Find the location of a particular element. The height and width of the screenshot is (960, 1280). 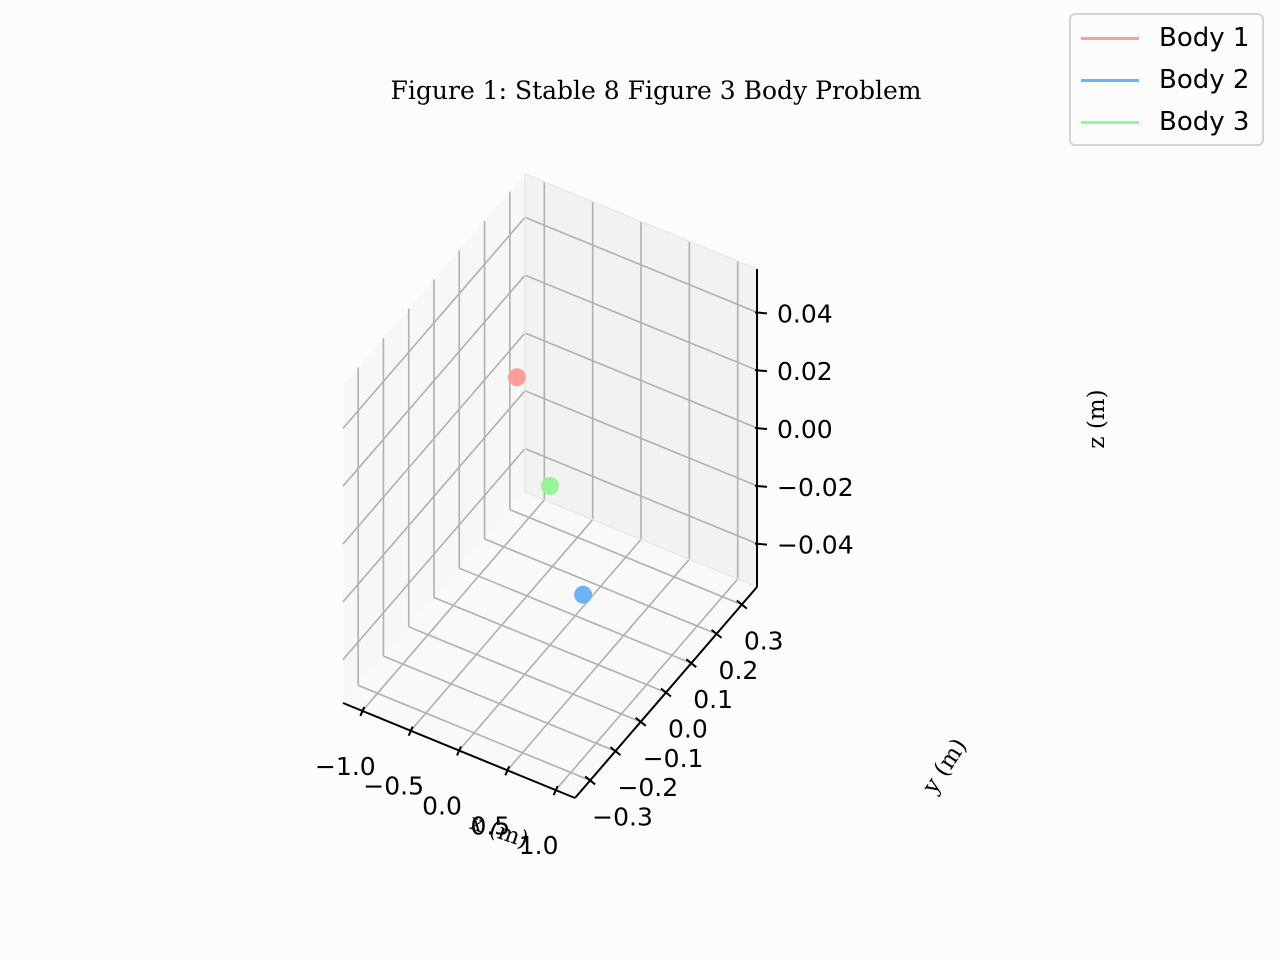

x-tick-label: −0.5 is located at coordinates (393, 786).